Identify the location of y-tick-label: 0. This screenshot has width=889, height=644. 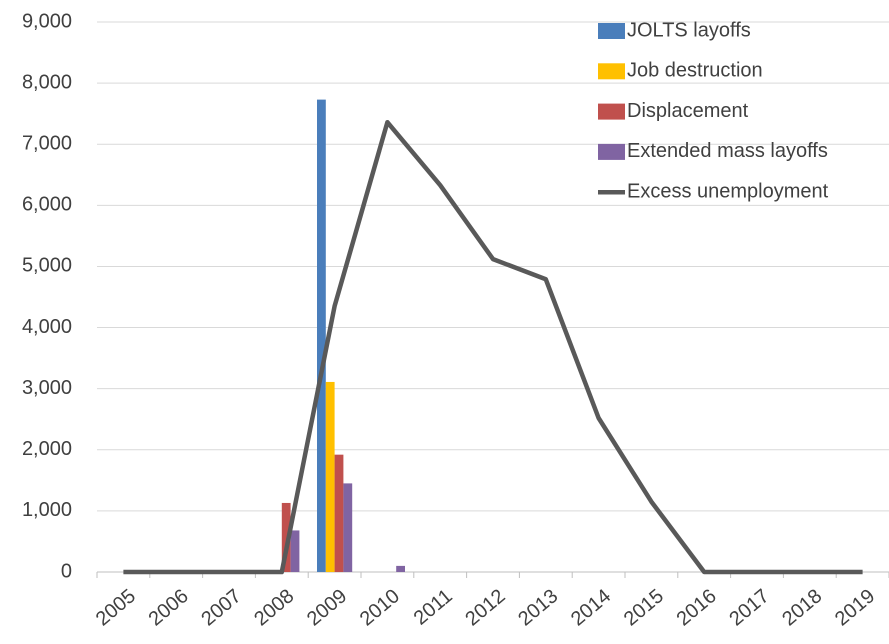
(66, 571).